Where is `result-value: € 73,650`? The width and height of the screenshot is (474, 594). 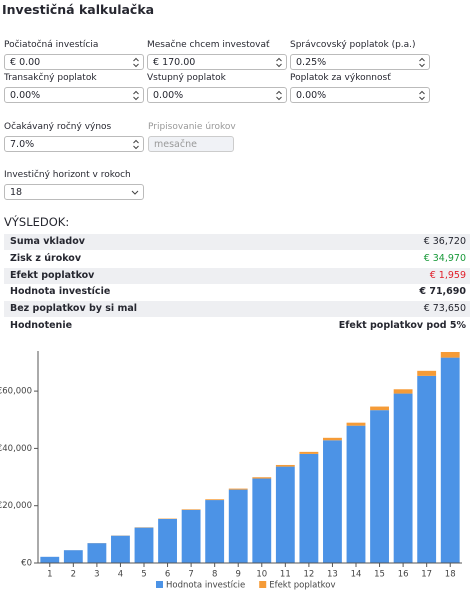 result-value: € 73,650 is located at coordinates (444, 309).